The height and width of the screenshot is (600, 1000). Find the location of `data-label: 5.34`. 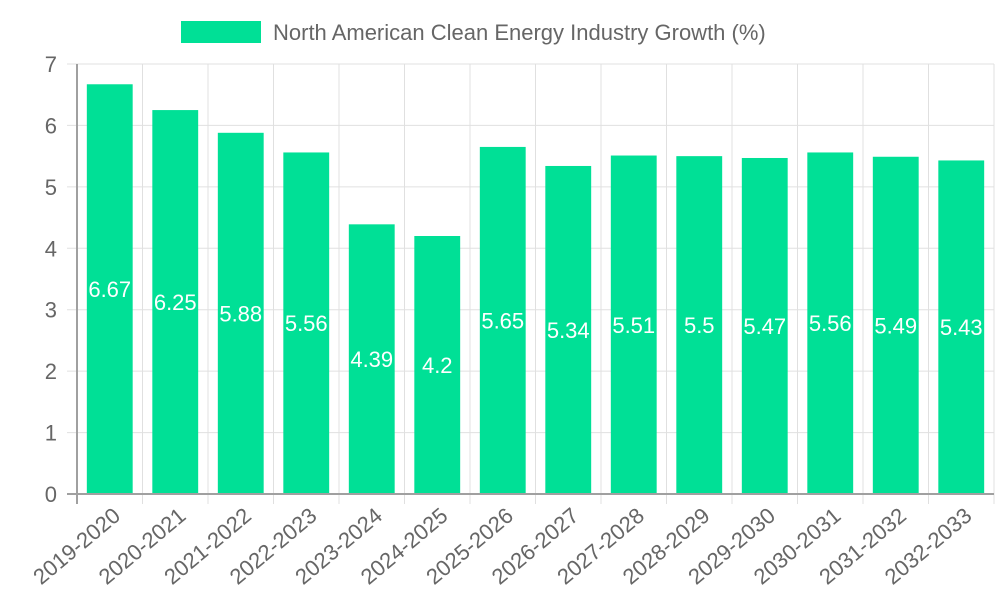

data-label: 5.34 is located at coordinates (568, 330).